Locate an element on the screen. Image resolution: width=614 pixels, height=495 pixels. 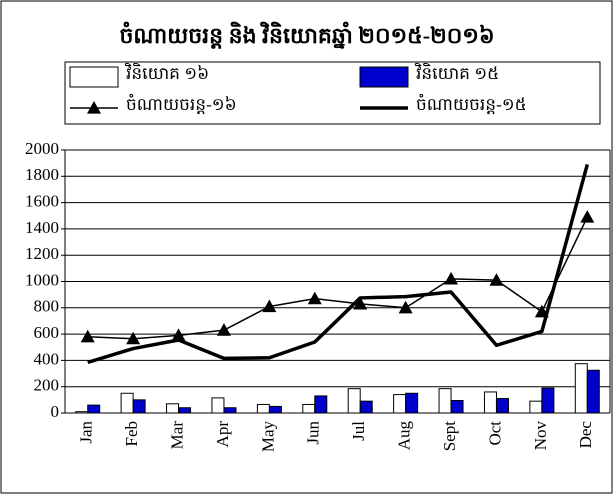
y-tick-label: 400 is located at coordinates (47, 358).